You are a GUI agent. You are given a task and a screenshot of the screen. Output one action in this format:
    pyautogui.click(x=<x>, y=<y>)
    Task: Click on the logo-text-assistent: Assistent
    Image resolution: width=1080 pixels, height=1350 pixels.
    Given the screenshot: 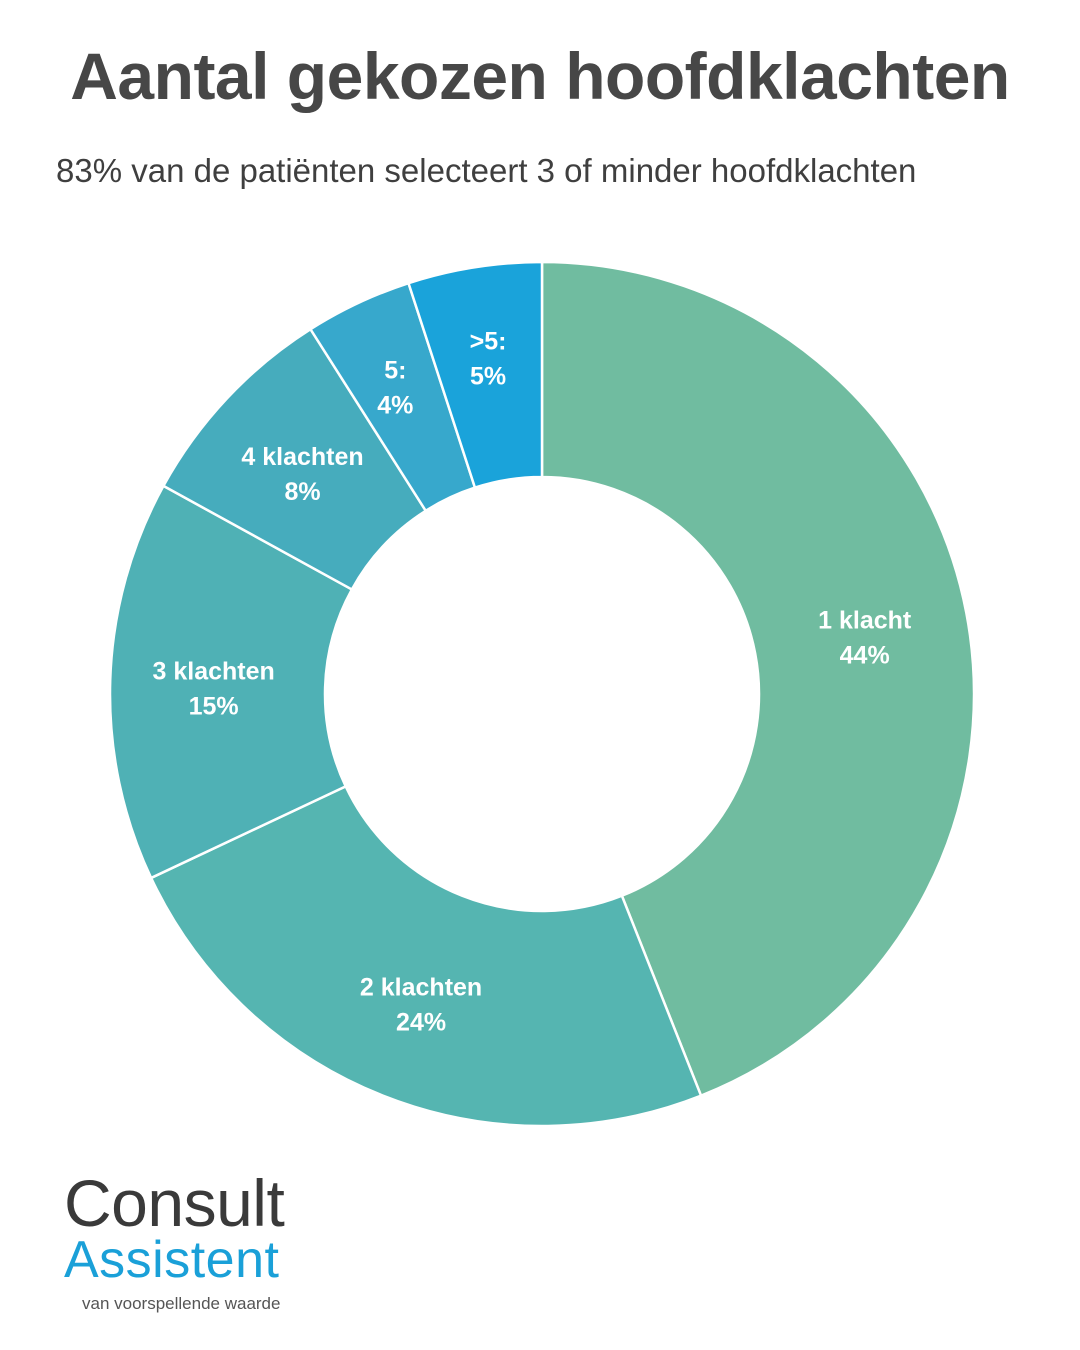 What is the action you would take?
    pyautogui.click(x=172, y=1260)
    